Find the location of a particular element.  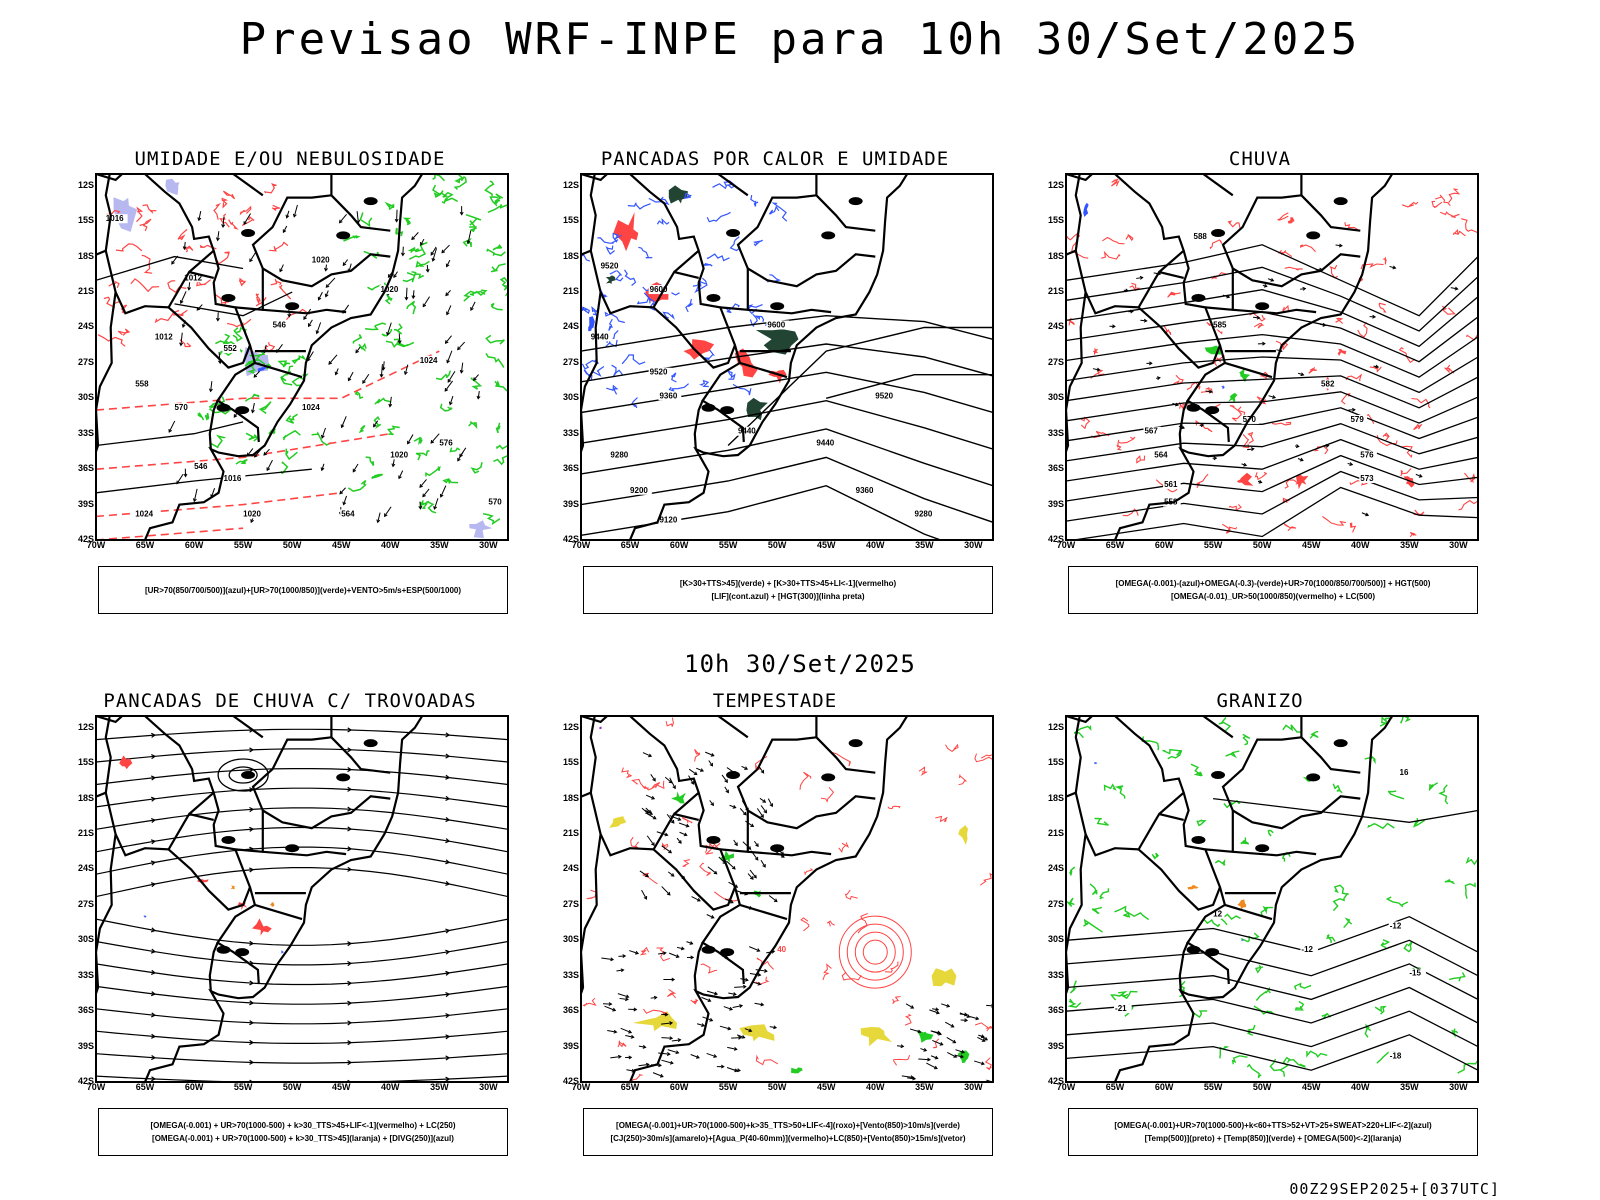

temp-500-contour is located at coordinates (1272, 982).